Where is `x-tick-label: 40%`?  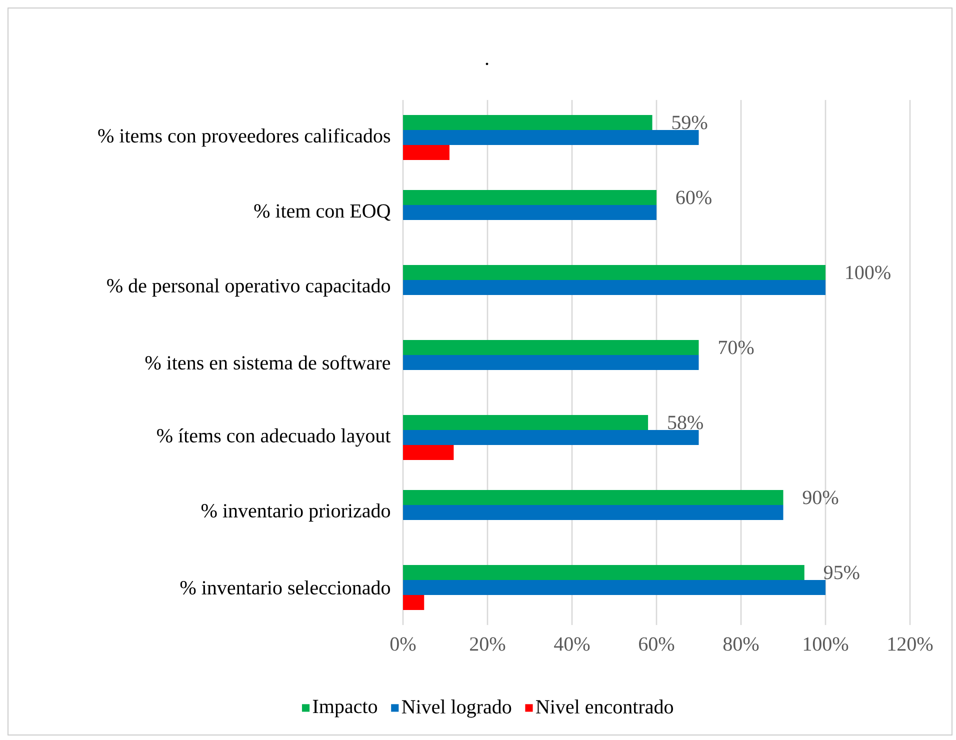 x-tick-label: 40% is located at coordinates (572, 644).